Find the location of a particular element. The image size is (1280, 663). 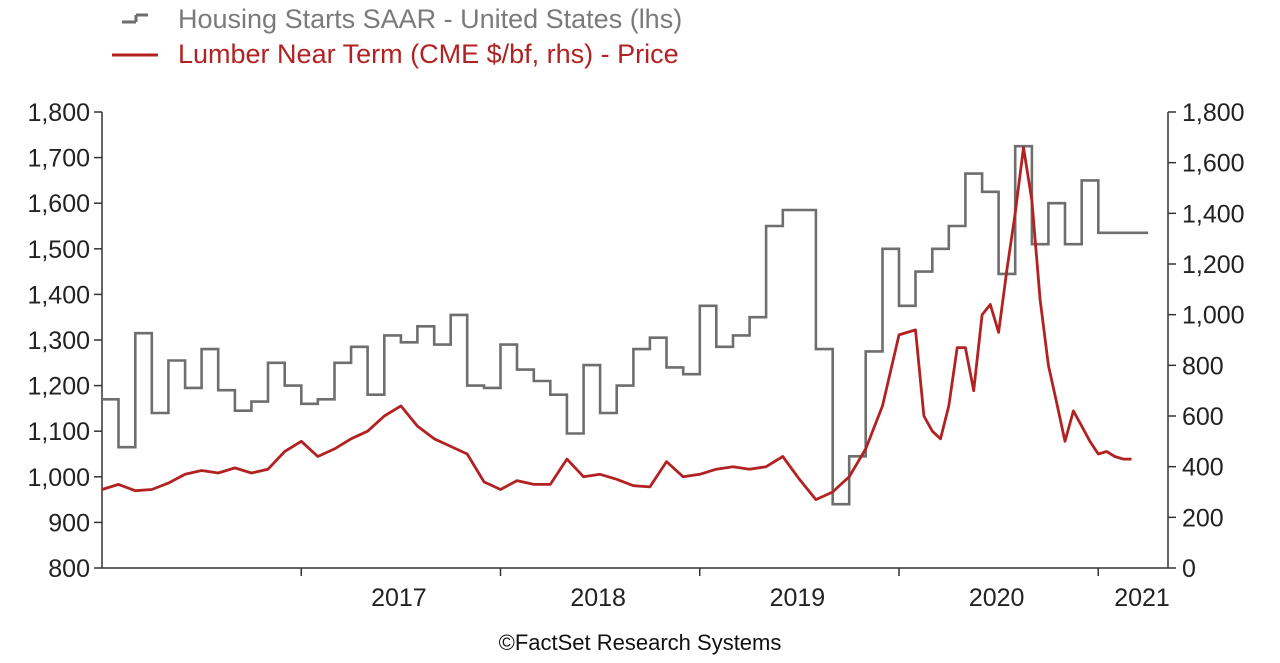

legend-swatch-housing-starts is located at coordinates (135, 18).